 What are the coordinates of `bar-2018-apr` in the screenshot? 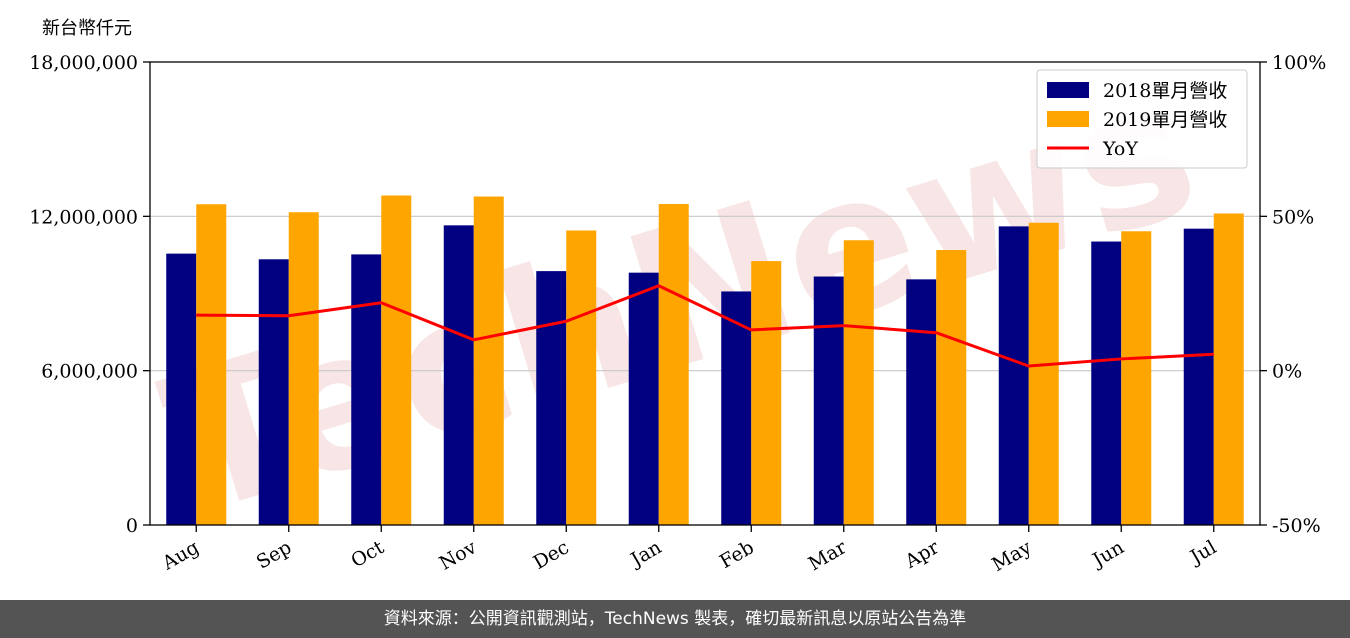 It's located at (921, 402).